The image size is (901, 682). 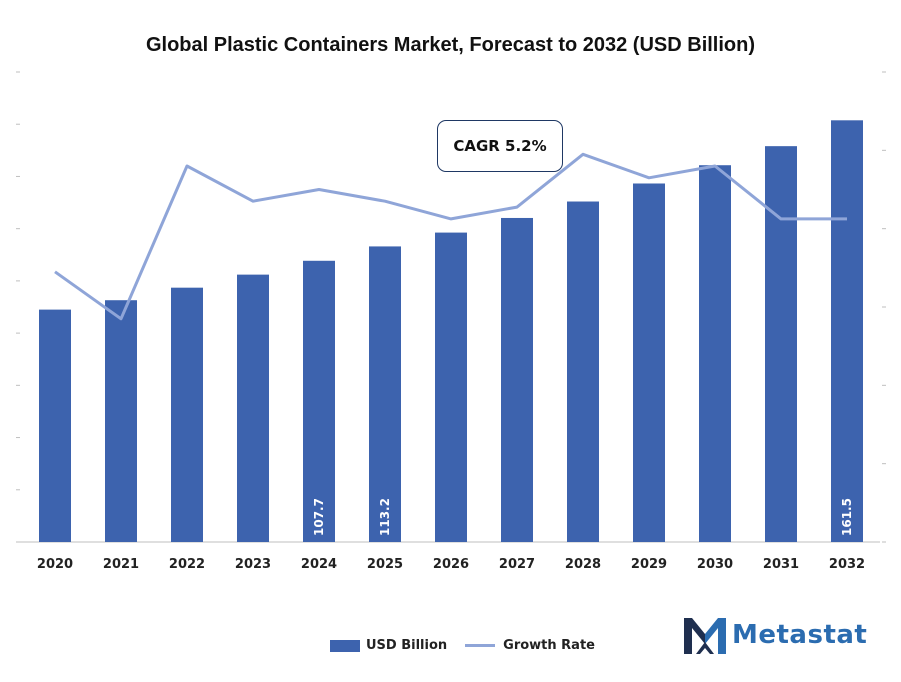 I want to click on bar-2022, so click(x=187, y=414).